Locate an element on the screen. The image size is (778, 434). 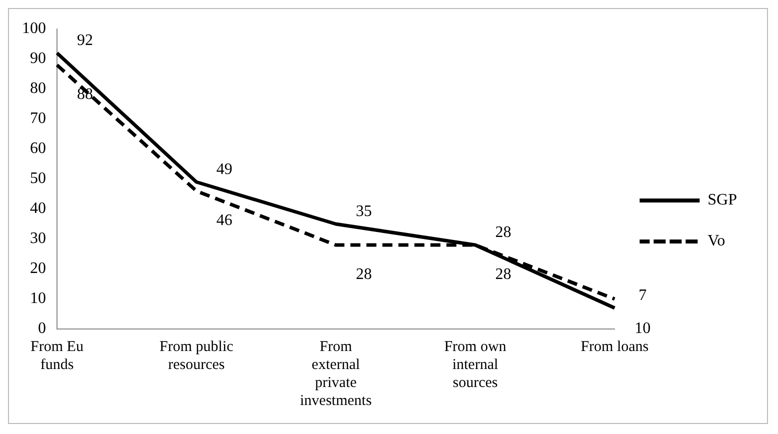
x-tick-label: From public resources is located at coordinates (197, 355).